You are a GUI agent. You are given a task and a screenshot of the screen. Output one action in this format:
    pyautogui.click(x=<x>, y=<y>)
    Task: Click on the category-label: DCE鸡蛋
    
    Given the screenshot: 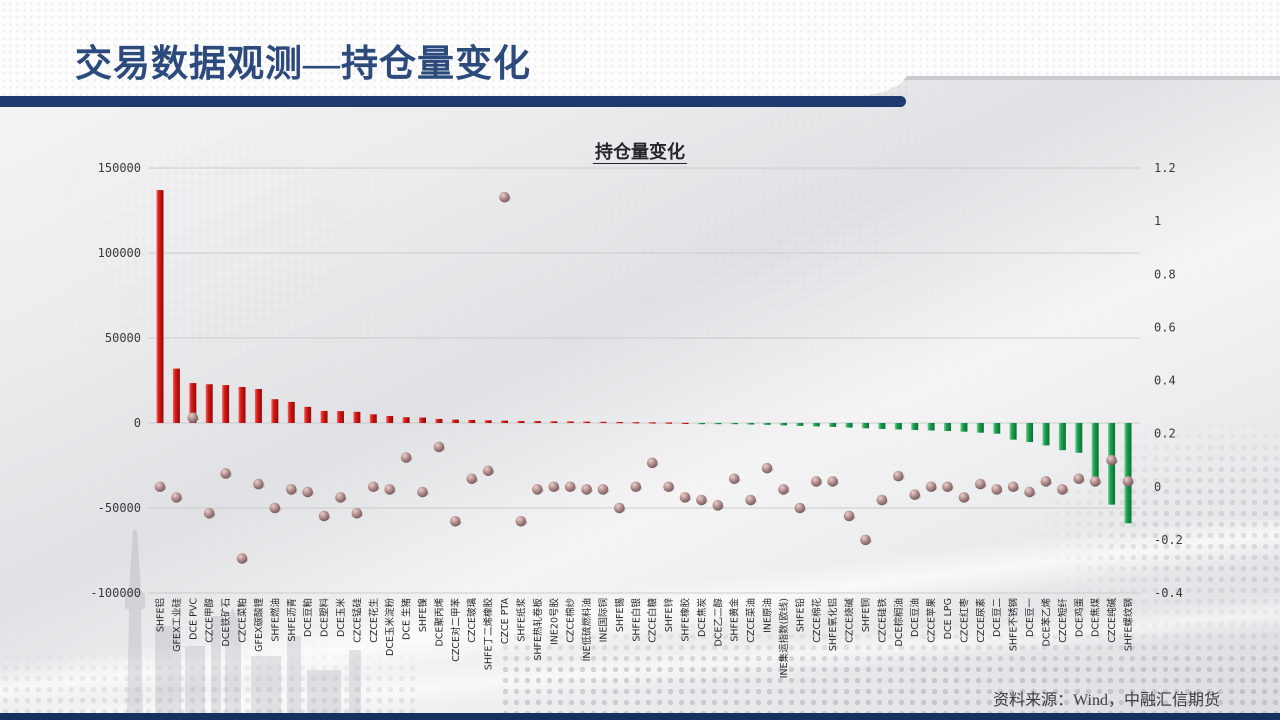 What is the action you would take?
    pyautogui.click(x=1079, y=617)
    